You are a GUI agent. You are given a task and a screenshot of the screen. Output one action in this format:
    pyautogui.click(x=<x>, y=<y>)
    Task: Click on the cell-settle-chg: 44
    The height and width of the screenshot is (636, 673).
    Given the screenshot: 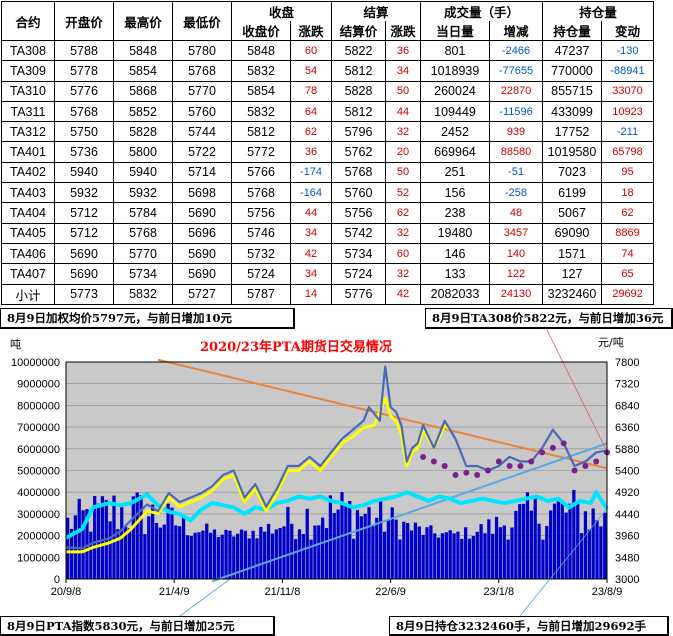 What is the action you would take?
    pyautogui.click(x=403, y=111)
    